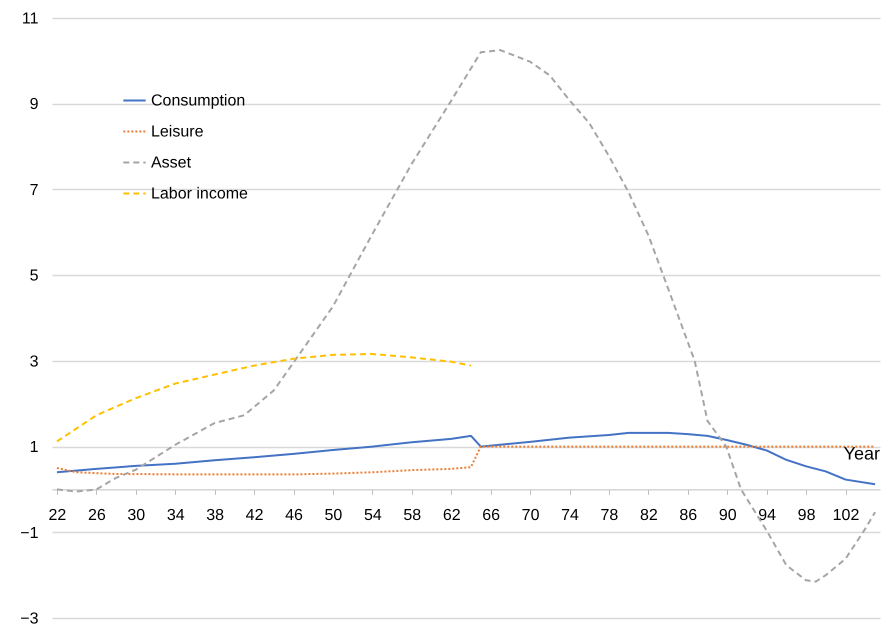 This screenshot has width=892, height=628. What do you see at coordinates (175, 515) in the screenshot?
I see `x-tick-label: 34` at bounding box center [175, 515].